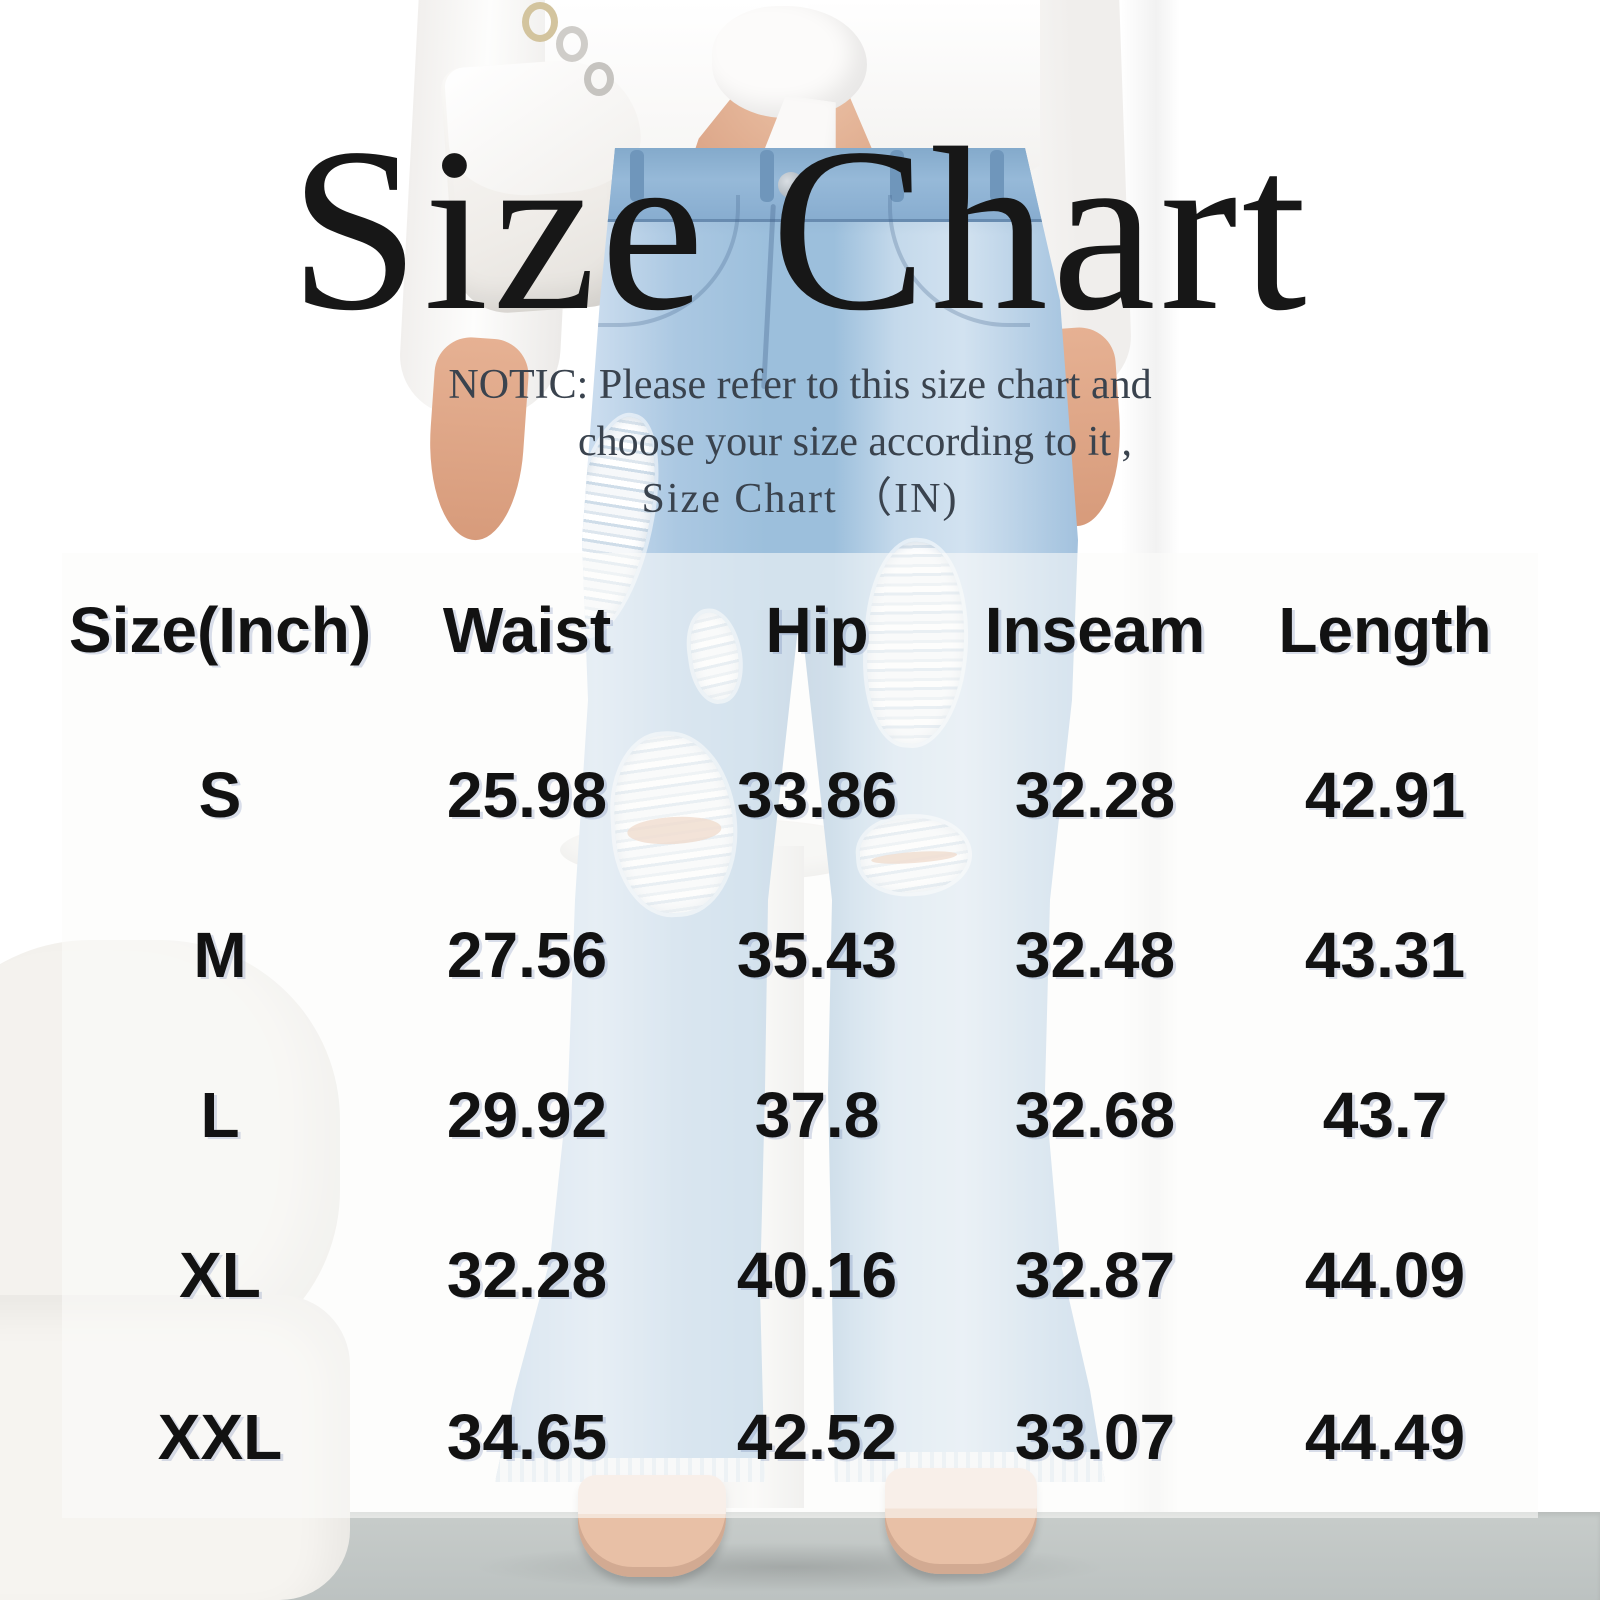 The height and width of the screenshot is (1600, 1600). What do you see at coordinates (817, 1275) in the screenshot?
I see `hip-value: 40.16` at bounding box center [817, 1275].